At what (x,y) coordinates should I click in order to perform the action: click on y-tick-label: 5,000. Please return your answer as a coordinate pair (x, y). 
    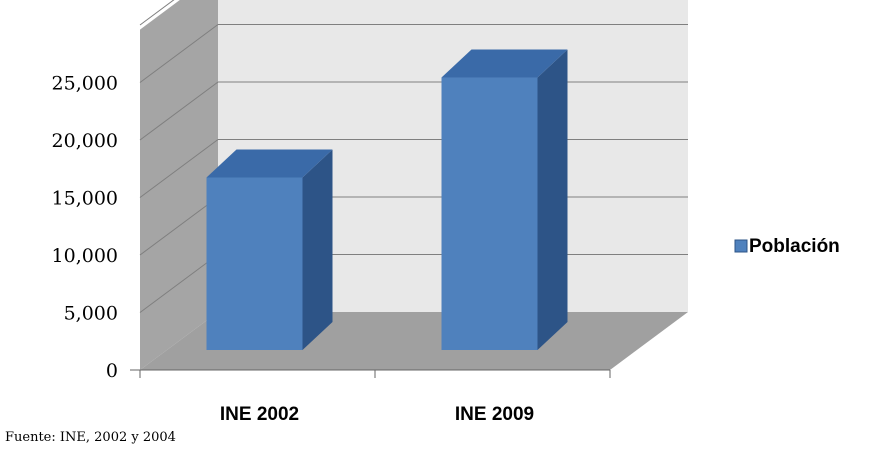
    Looking at the image, I should click on (91, 314).